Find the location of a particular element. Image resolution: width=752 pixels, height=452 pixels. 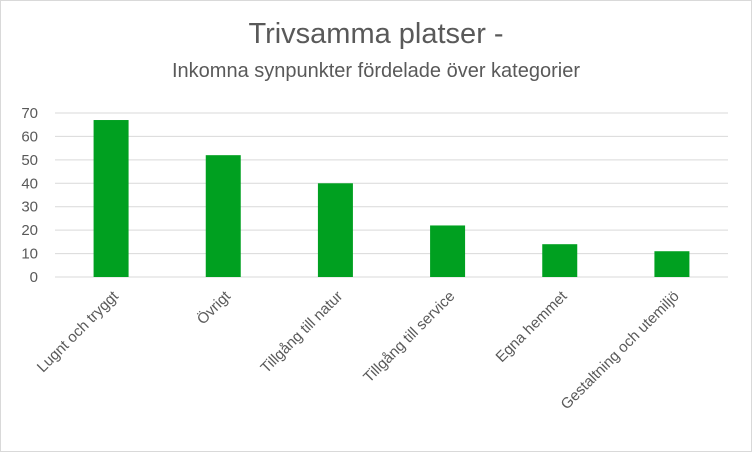

x-category-label: Tillgång till service is located at coordinates (409, 337).